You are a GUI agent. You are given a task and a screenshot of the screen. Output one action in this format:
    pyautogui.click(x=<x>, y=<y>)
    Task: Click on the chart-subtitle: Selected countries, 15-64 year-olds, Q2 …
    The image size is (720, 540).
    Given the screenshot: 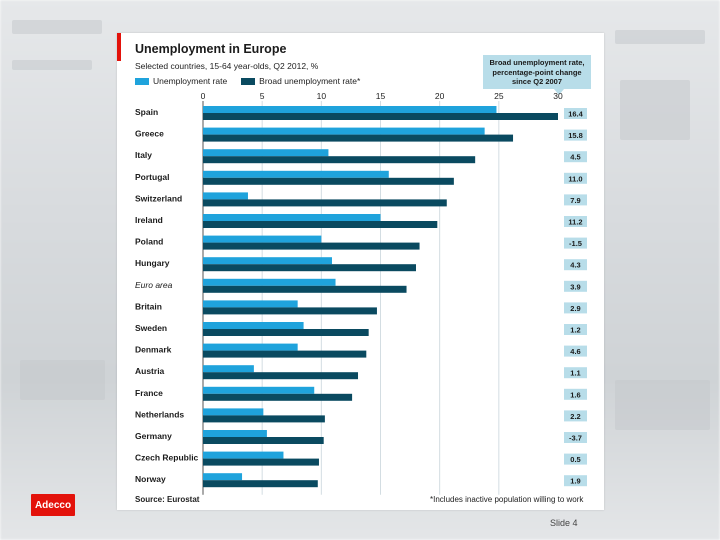 What is the action you would take?
    pyautogui.click(x=227, y=66)
    